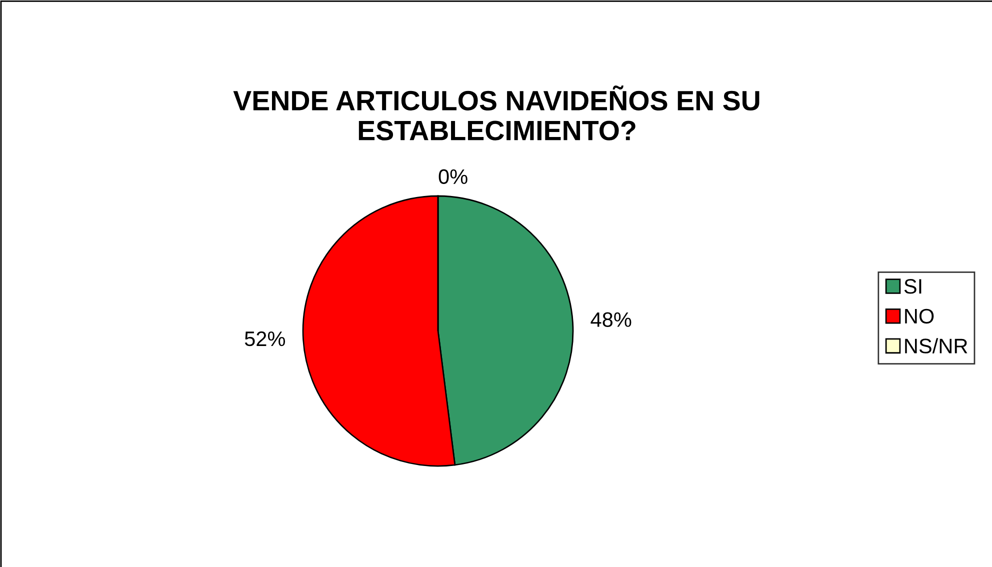  I want to click on text: 0%, so click(453, 176).